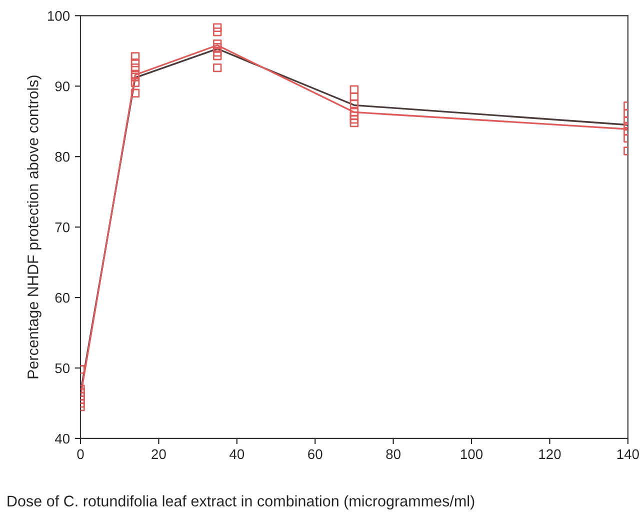 The image size is (644, 522). Describe the element at coordinates (62, 368) in the screenshot. I see `y-tick-label: 50` at that location.